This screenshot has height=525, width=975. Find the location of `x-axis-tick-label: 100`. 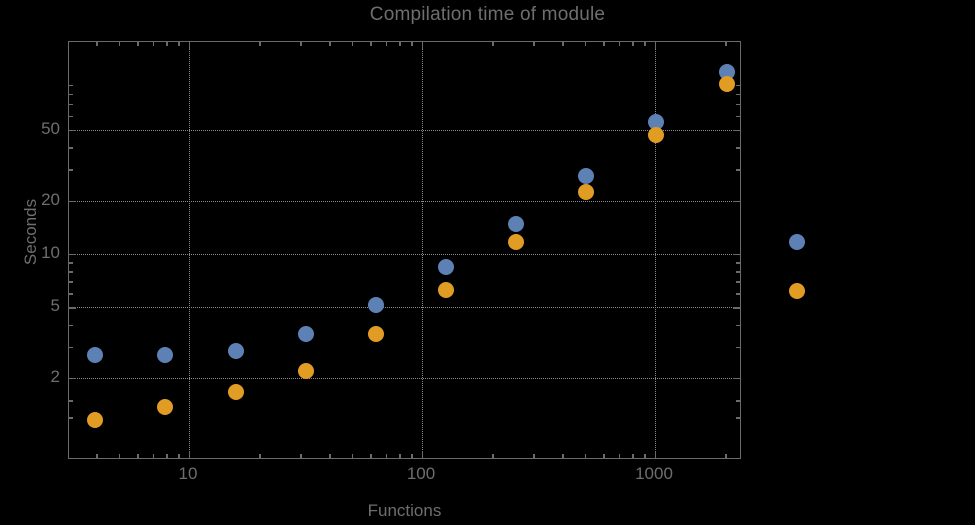

x-axis-tick-label: 100 is located at coordinates (421, 473).